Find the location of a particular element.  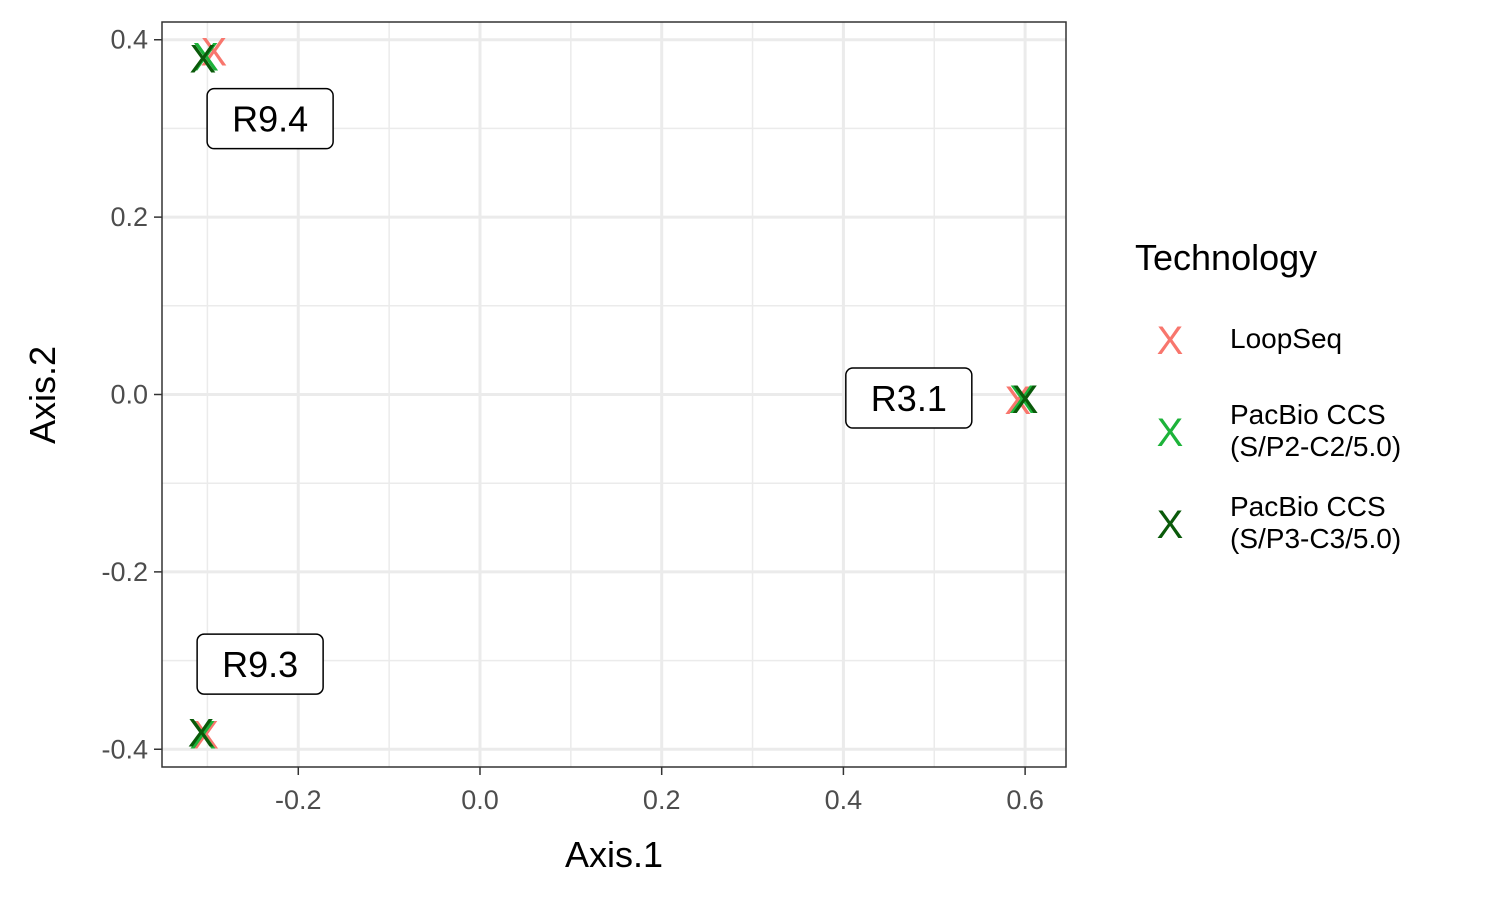

cluster-label-text: R9.3 is located at coordinates (260, 664).